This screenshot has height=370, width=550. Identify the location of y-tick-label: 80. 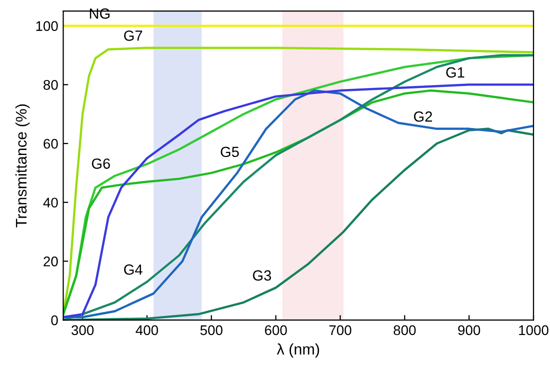
(51, 85).